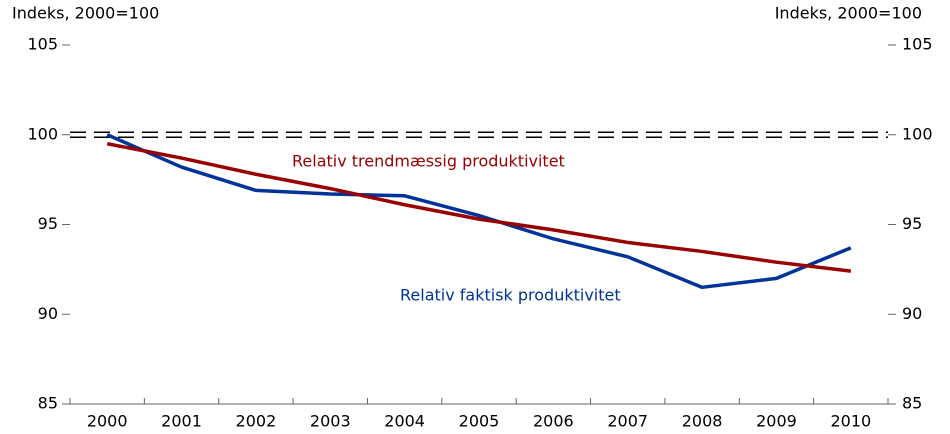 The height and width of the screenshot is (434, 950). Describe the element at coordinates (848, 13) in the screenshot. I see `y-axis-label-right: Indeks, 2000=100` at that location.